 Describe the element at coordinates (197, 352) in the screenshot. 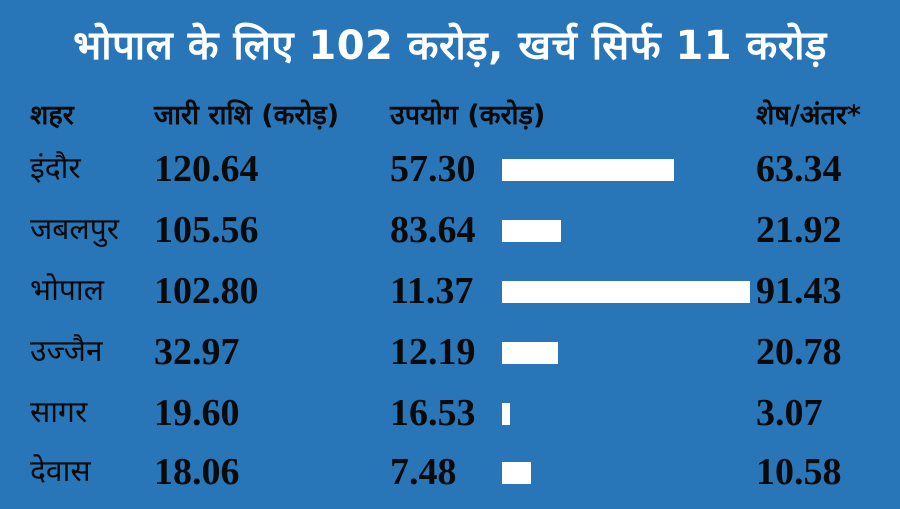

I see `issued-amount: 32.97` at that location.